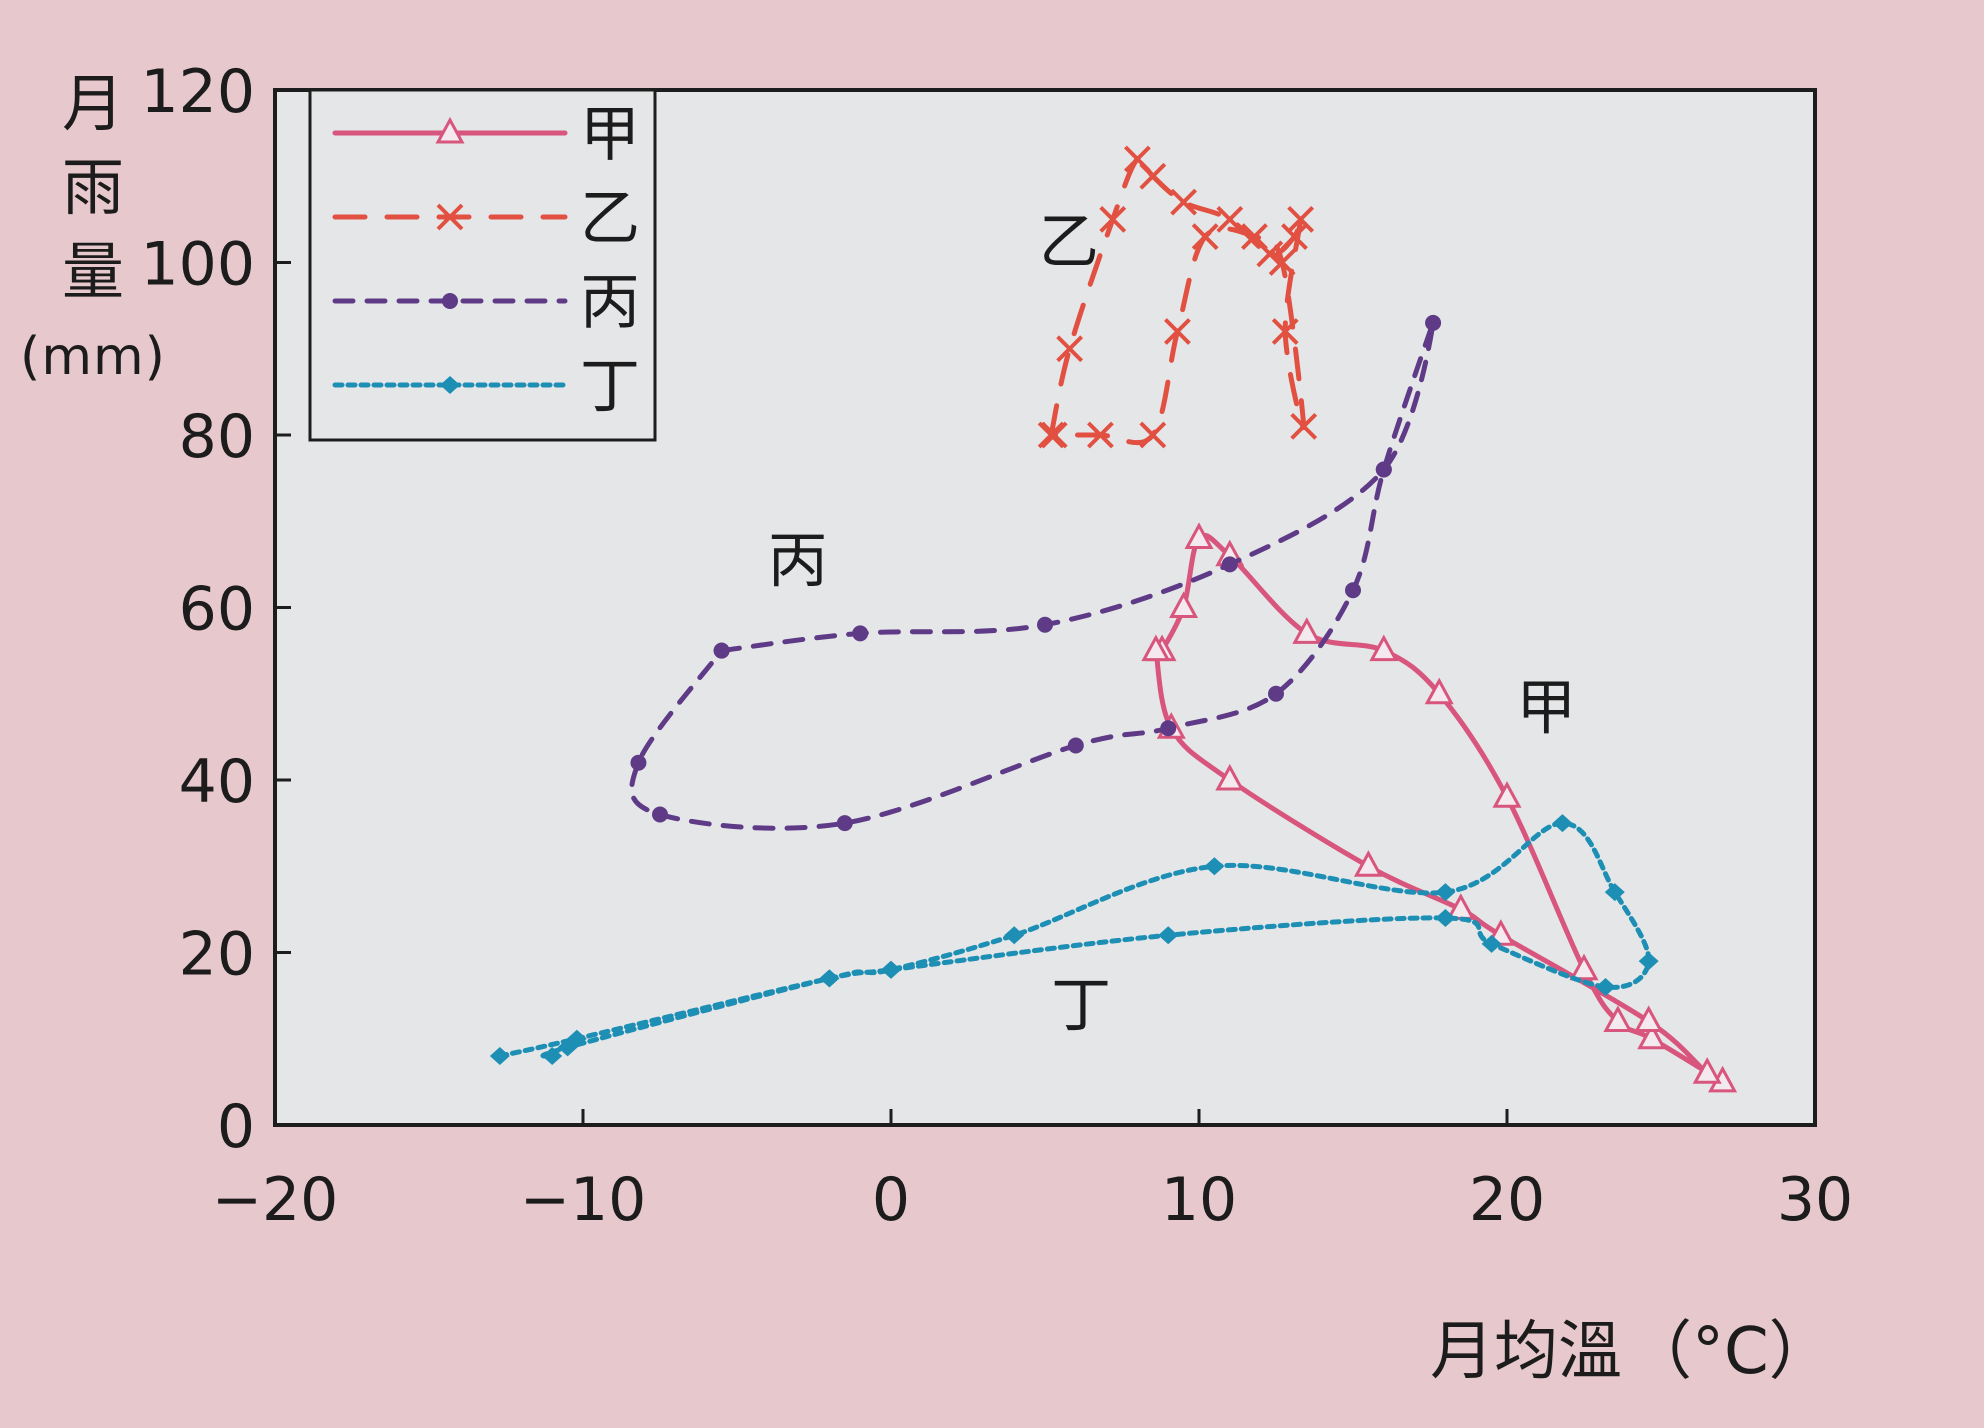  I want to click on y-axis-label: 月雨量 (mm), so click(93, 227).